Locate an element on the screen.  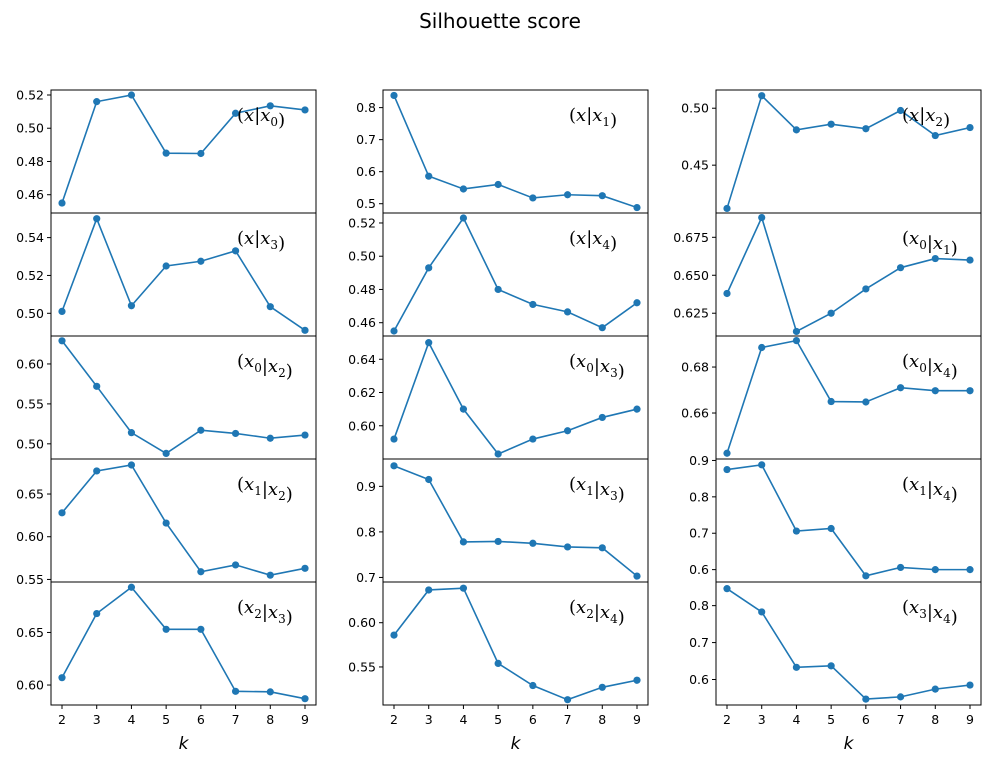
y-tick-label: 0.50 is located at coordinates (30, 128).